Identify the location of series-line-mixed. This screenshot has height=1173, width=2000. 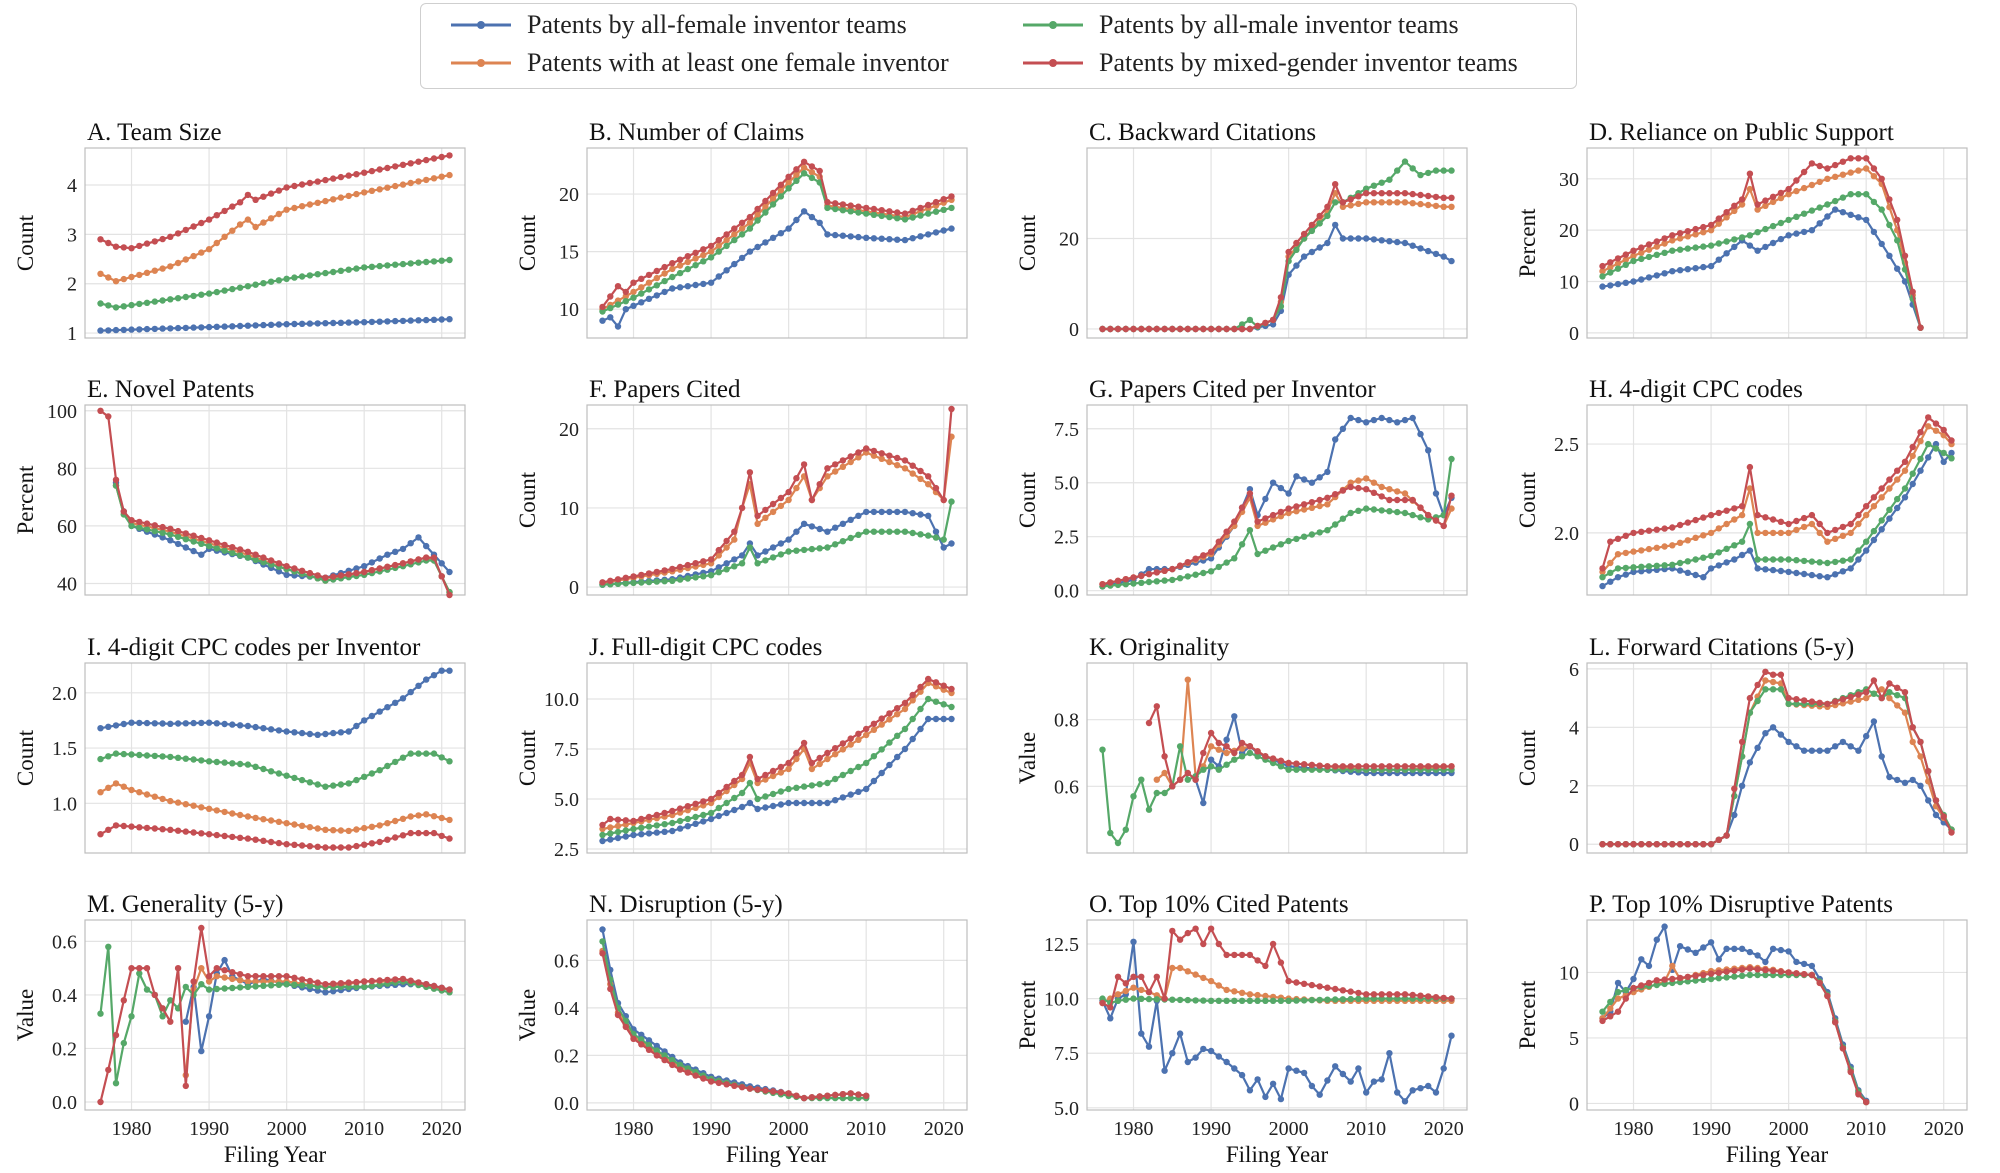
(1777, 758).